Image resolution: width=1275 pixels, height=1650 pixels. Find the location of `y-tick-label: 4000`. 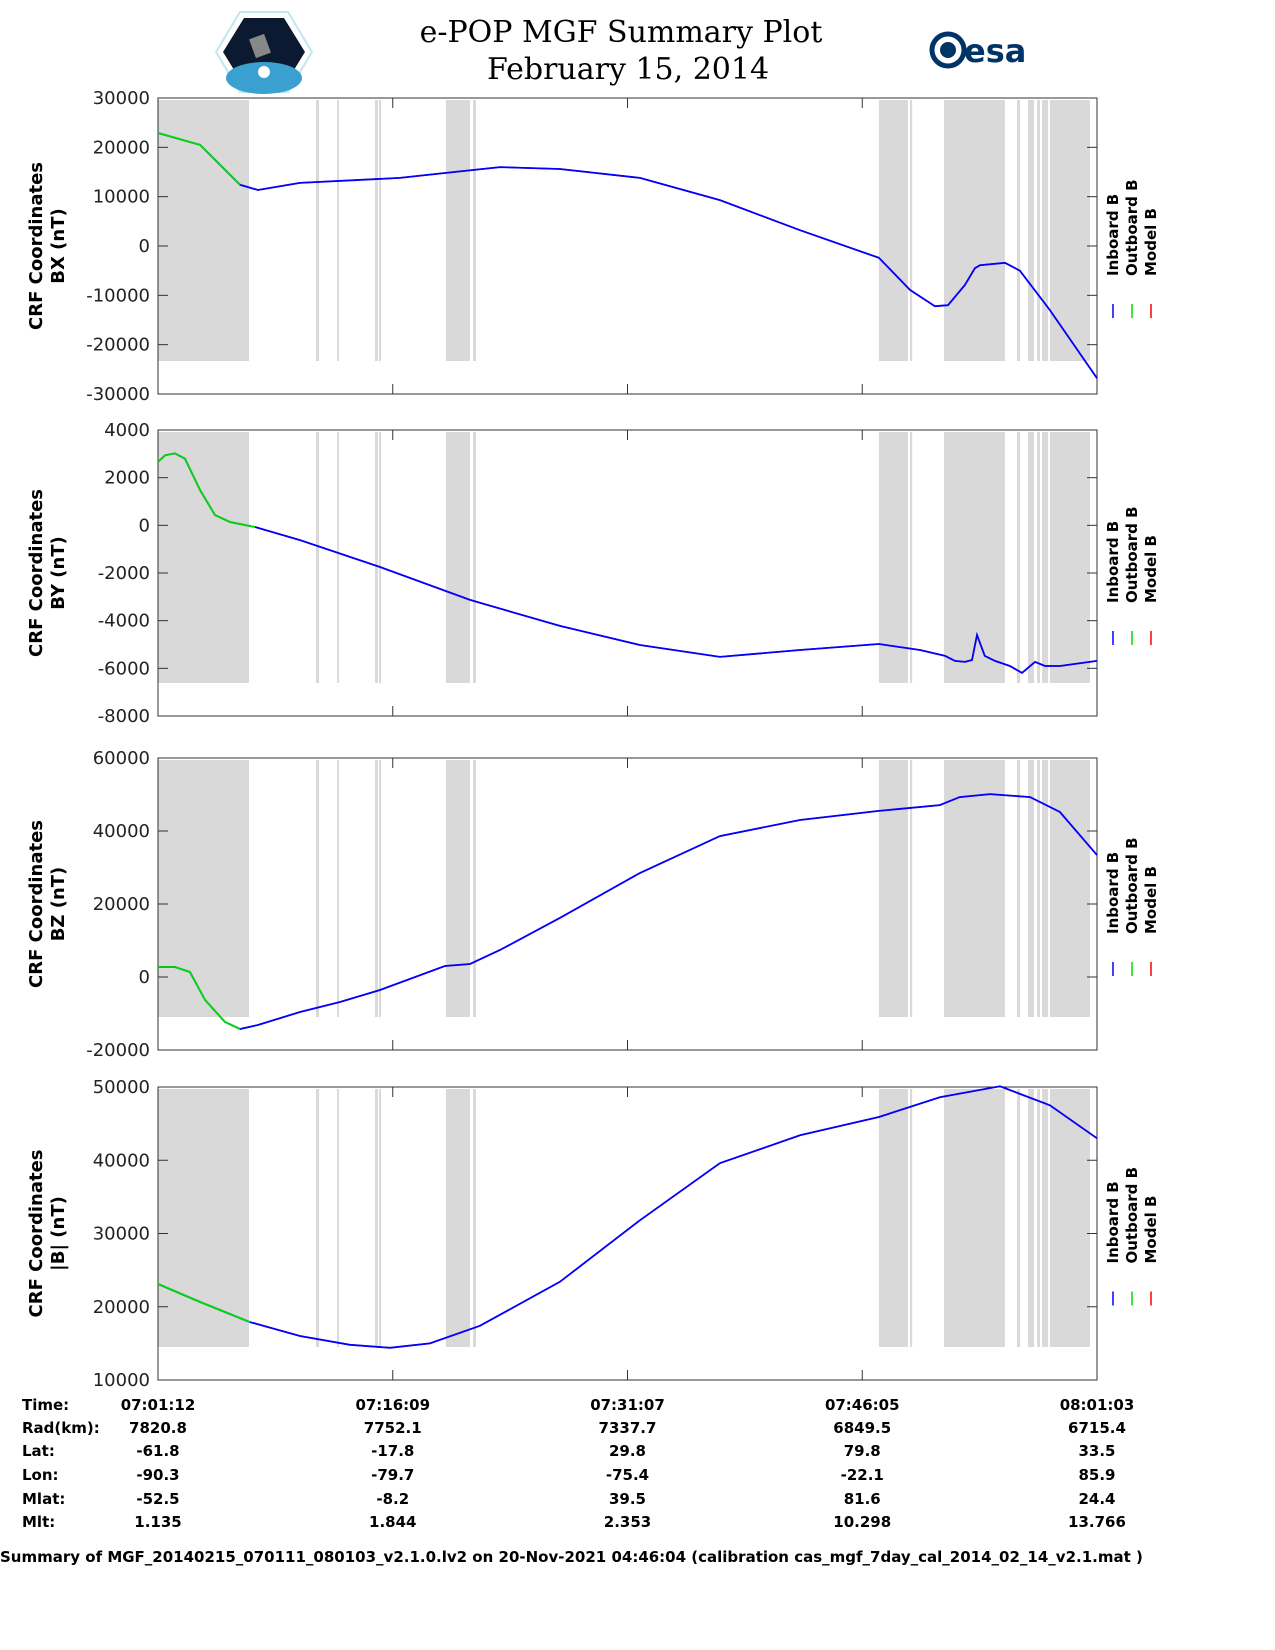

y-tick-label: 4000 is located at coordinates (127, 430).